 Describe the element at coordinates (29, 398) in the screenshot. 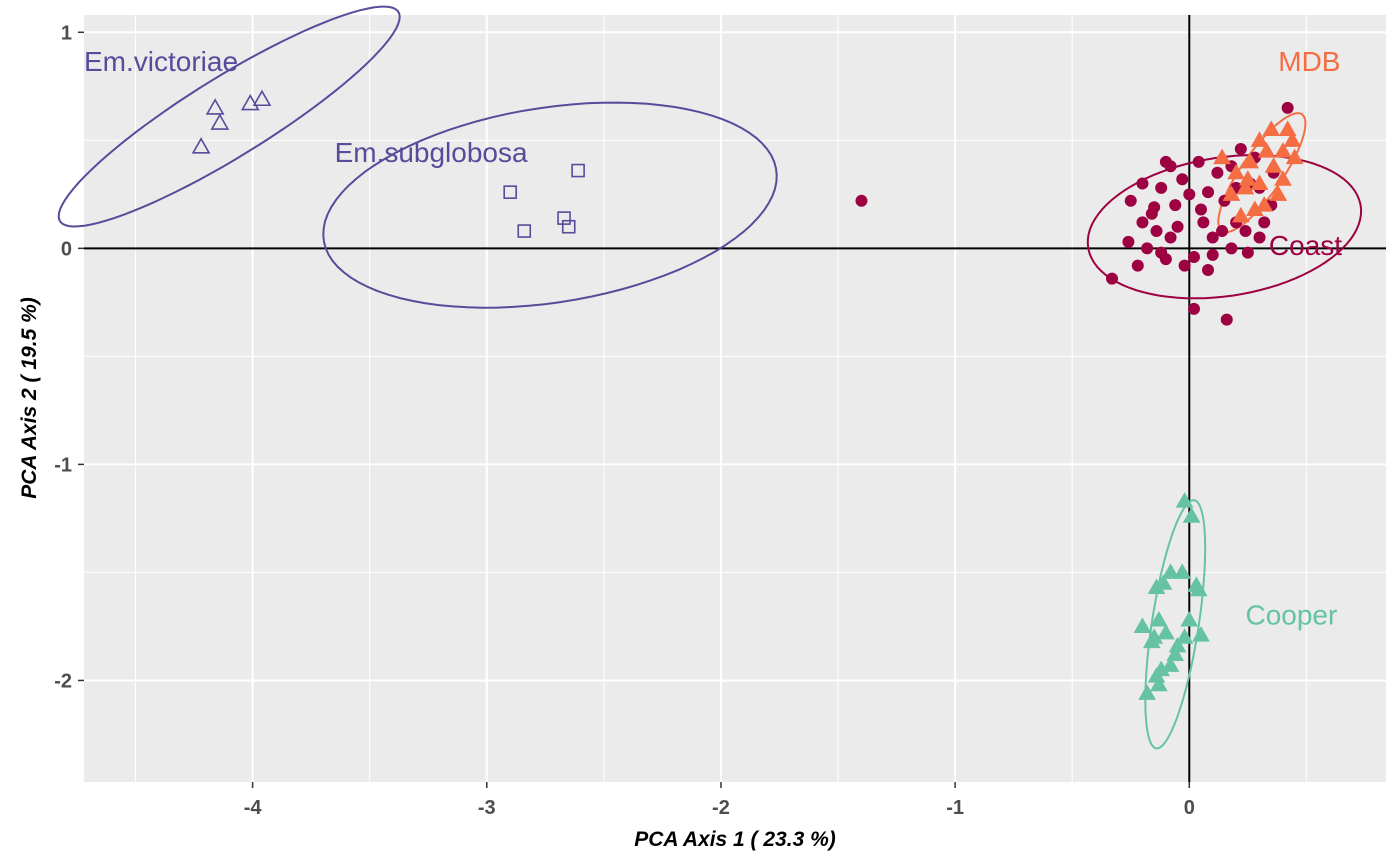

I see `y-axis-title: PCA Axis 2 ( 19.5 %)` at that location.